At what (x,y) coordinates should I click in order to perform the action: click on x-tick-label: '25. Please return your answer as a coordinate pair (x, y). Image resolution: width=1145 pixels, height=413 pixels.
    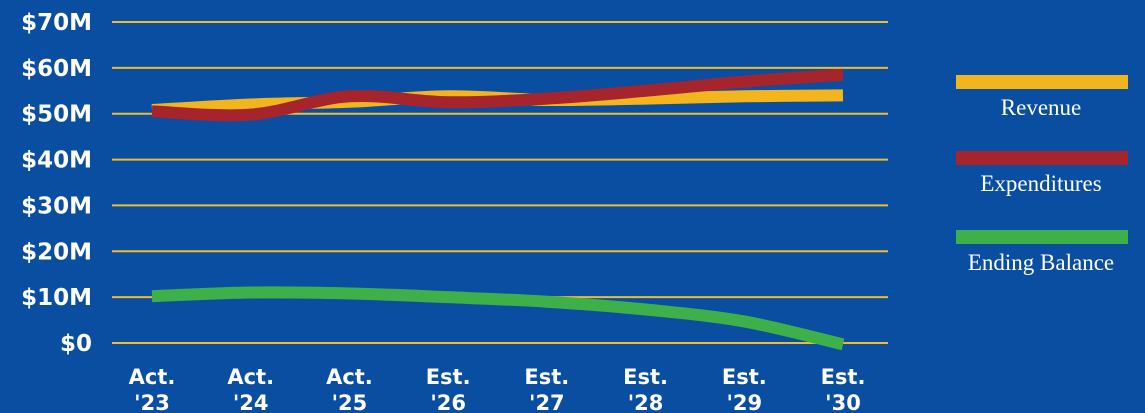
    Looking at the image, I should click on (350, 402).